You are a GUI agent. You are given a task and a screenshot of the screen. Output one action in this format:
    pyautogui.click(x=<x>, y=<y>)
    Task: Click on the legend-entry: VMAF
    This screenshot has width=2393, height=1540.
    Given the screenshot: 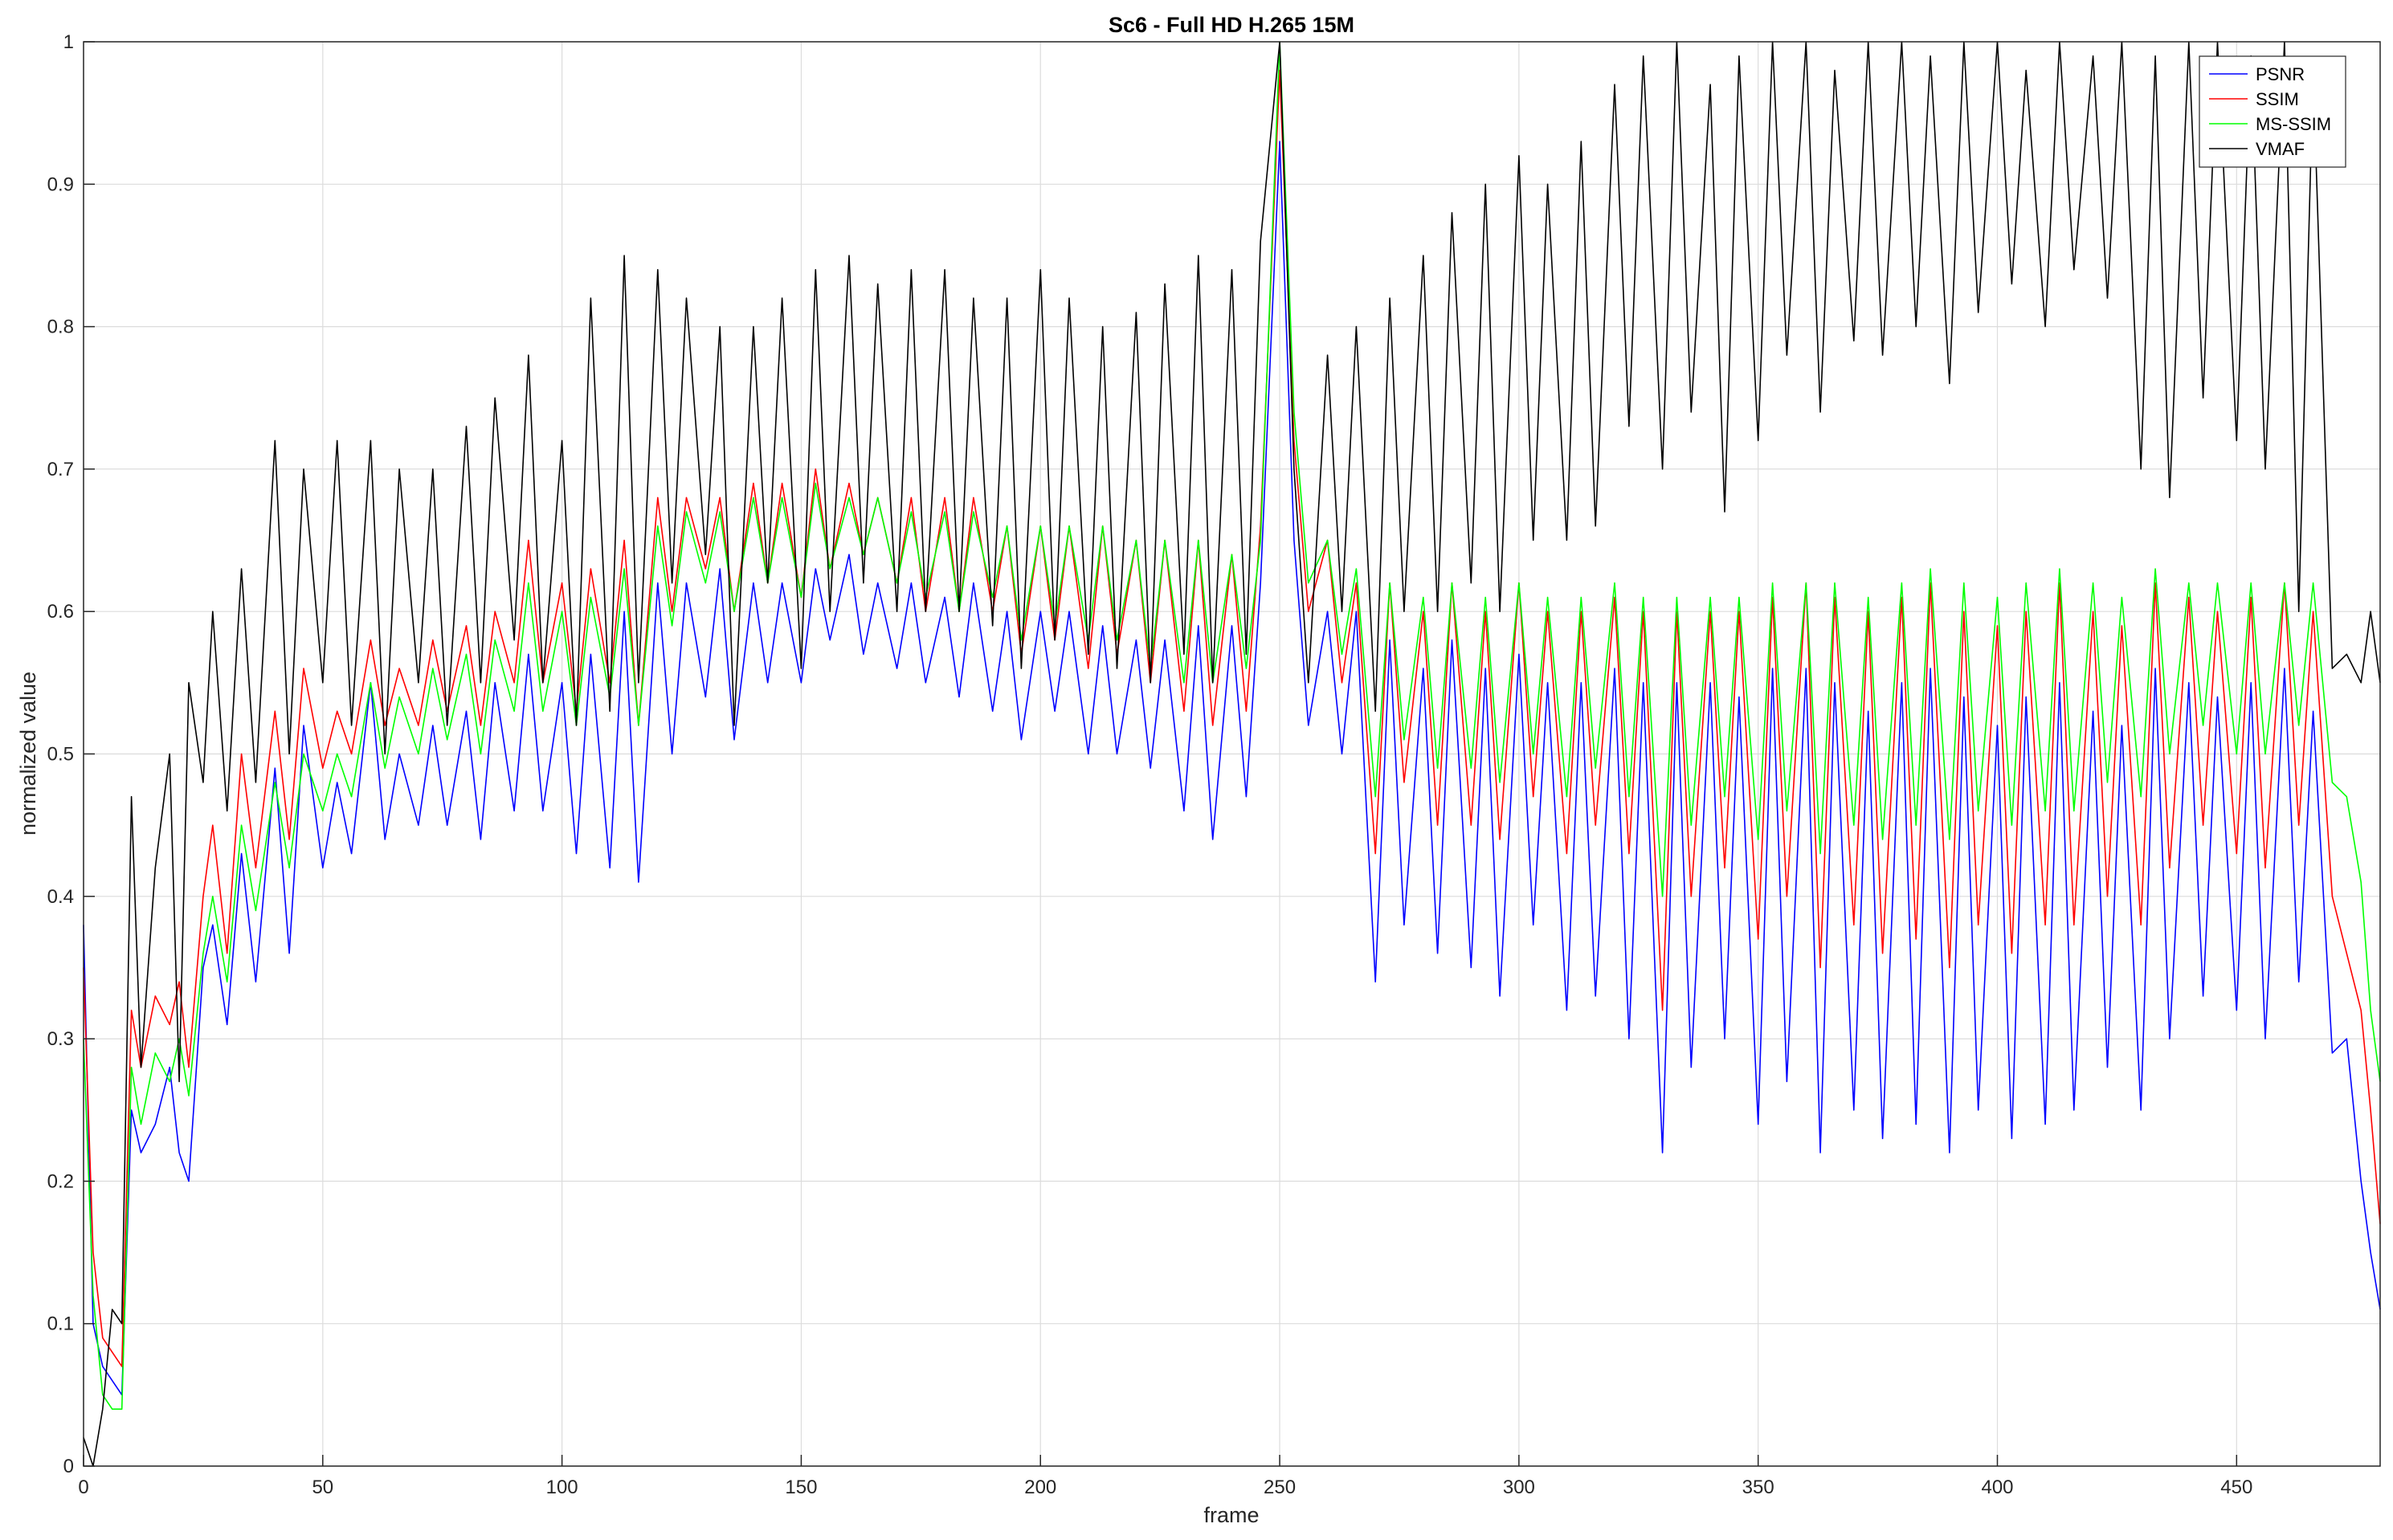 What is the action you would take?
    pyautogui.click(x=2280, y=149)
    